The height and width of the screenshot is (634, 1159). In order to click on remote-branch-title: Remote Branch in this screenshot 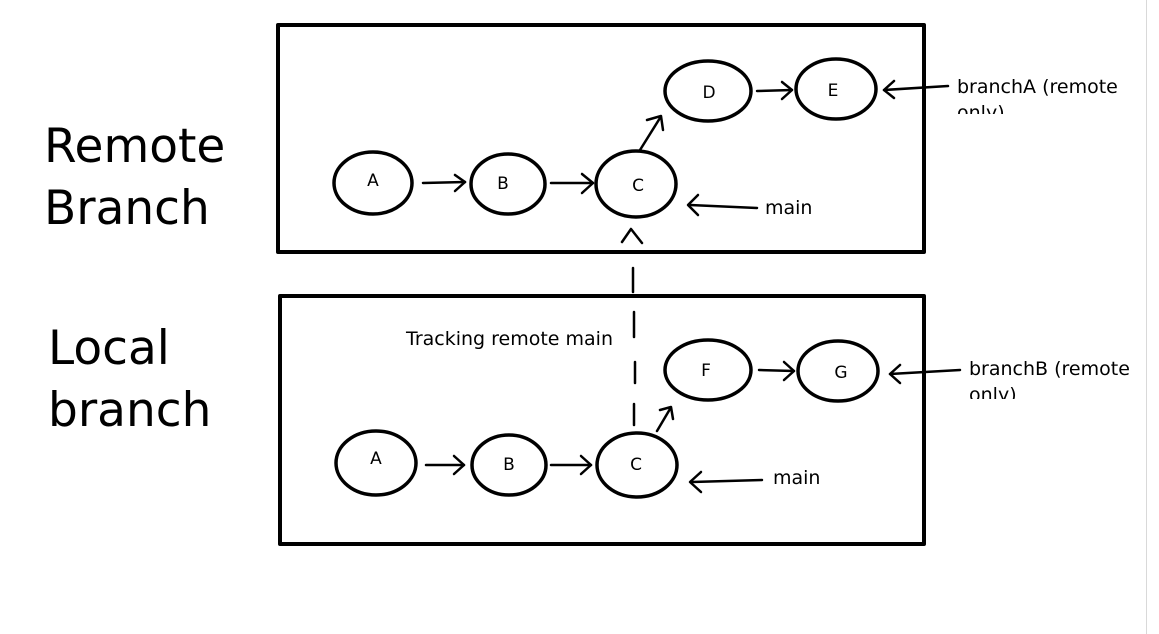, I will do `click(134, 178)`.